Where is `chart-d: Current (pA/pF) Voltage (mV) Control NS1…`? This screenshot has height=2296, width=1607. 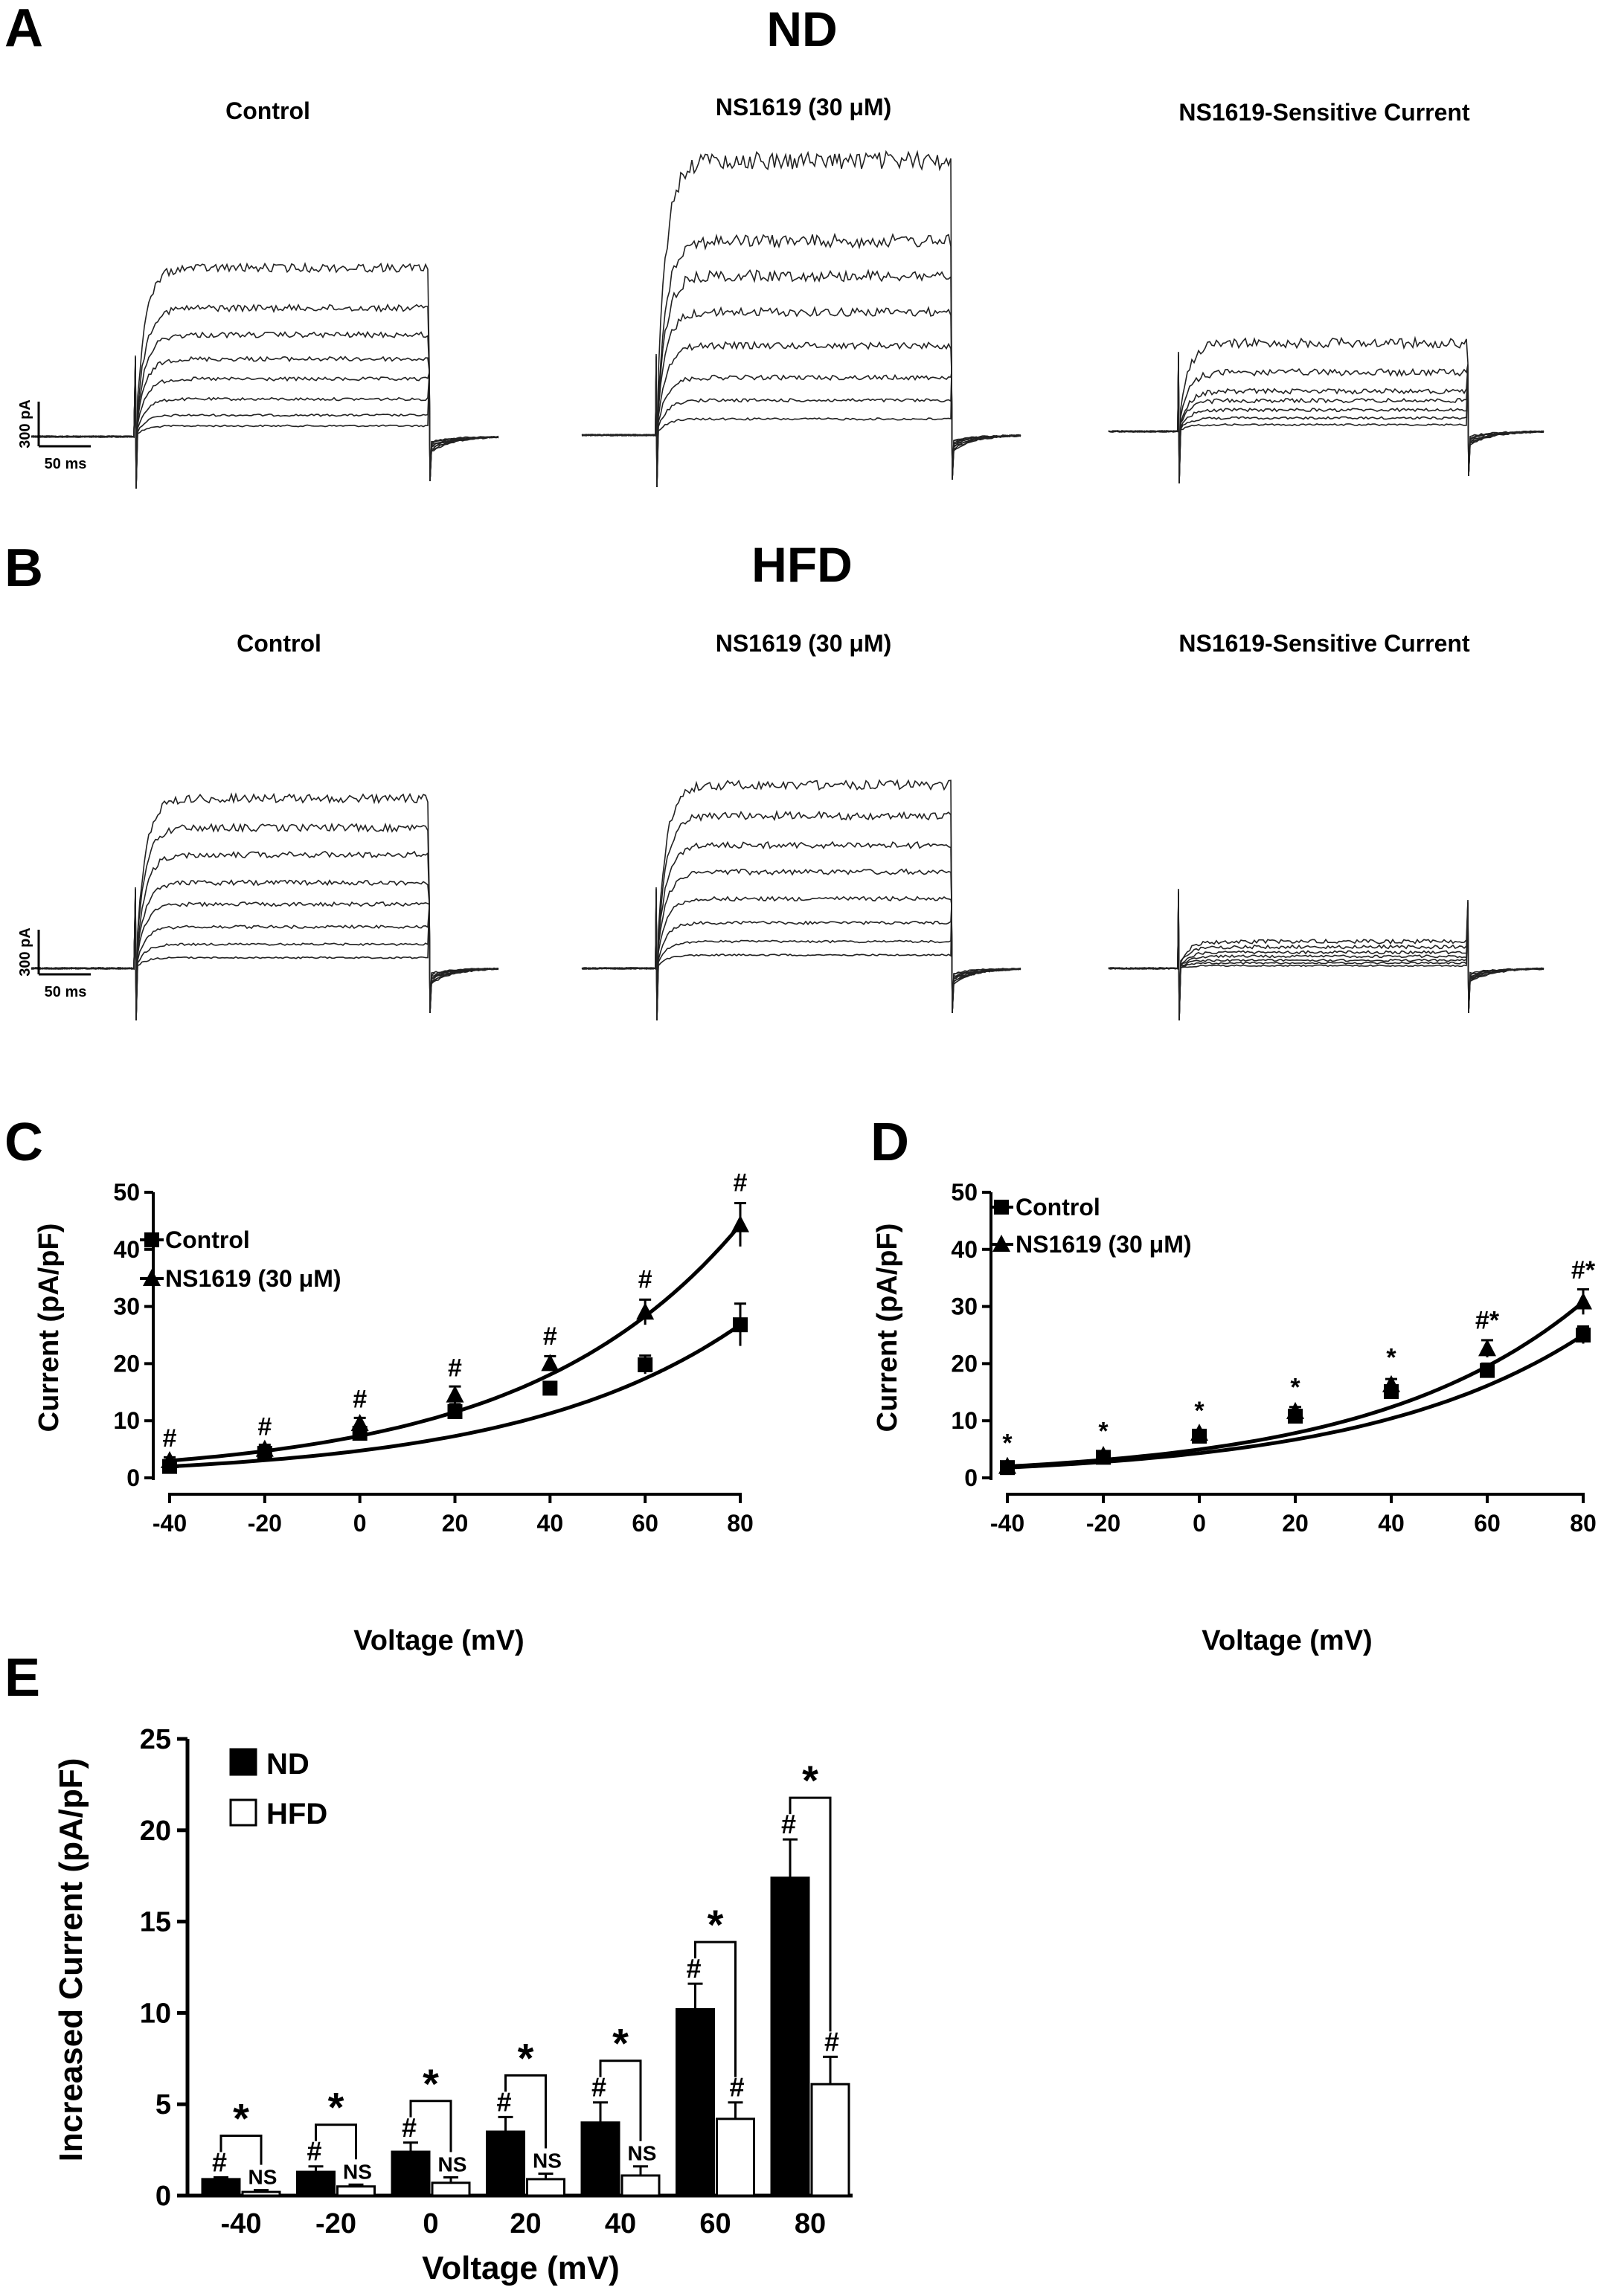
chart-d: Current (pA/pF) Voltage (mV) Control NS1… is located at coordinates (1234, 1417).